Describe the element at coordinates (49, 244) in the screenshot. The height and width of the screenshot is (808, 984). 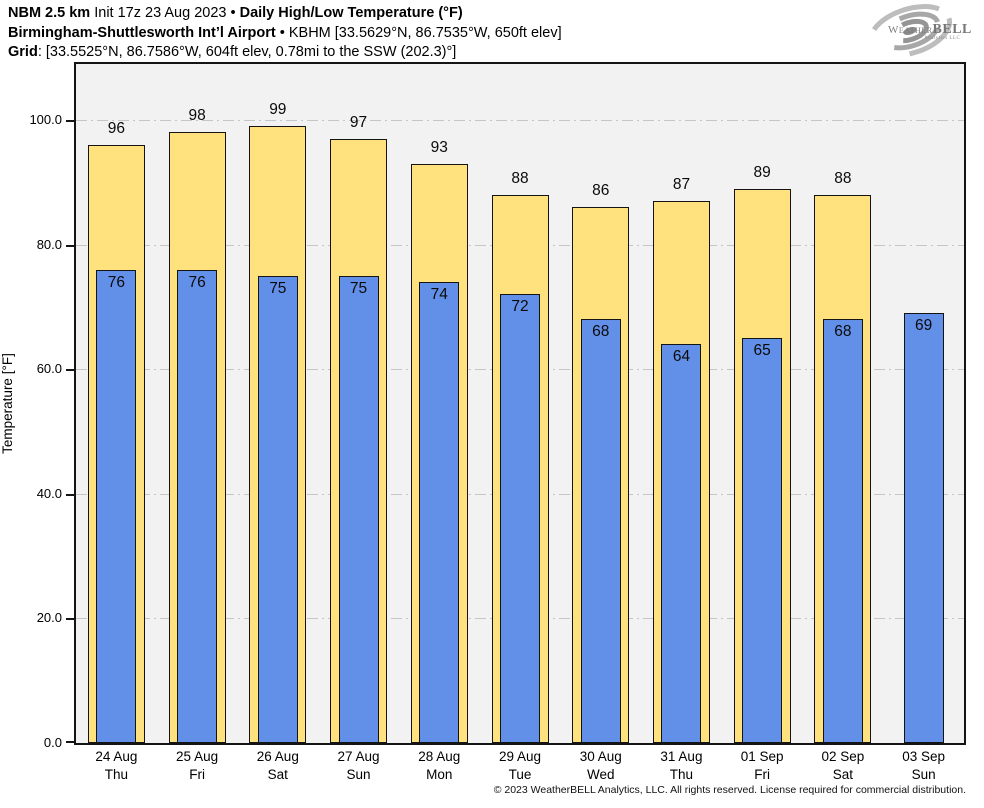
I see `y-tick-label: 80.0` at that location.